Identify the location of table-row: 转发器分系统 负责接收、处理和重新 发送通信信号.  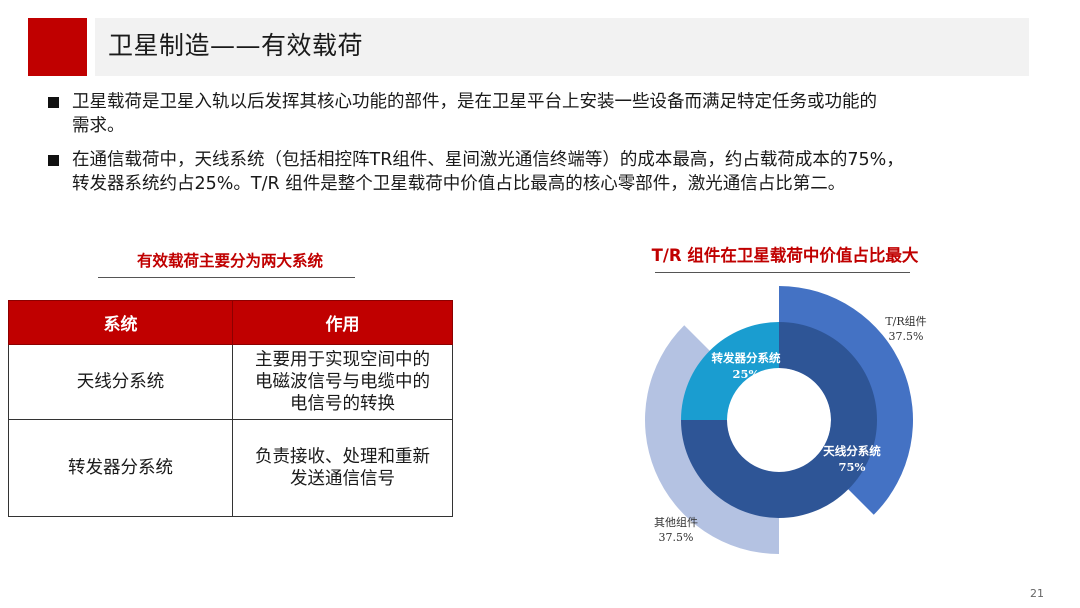
(230, 468).